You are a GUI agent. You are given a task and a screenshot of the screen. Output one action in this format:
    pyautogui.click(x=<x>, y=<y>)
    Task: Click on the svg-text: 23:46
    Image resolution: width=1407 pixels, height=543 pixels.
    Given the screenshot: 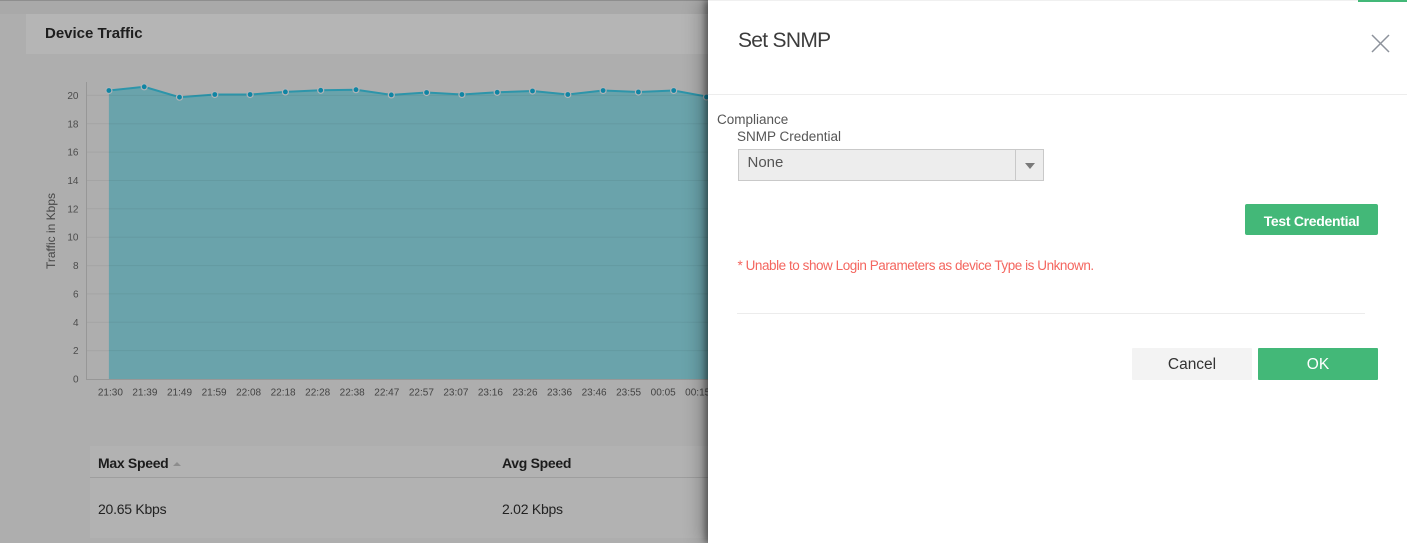 What is the action you would take?
    pyautogui.click(x=594, y=393)
    